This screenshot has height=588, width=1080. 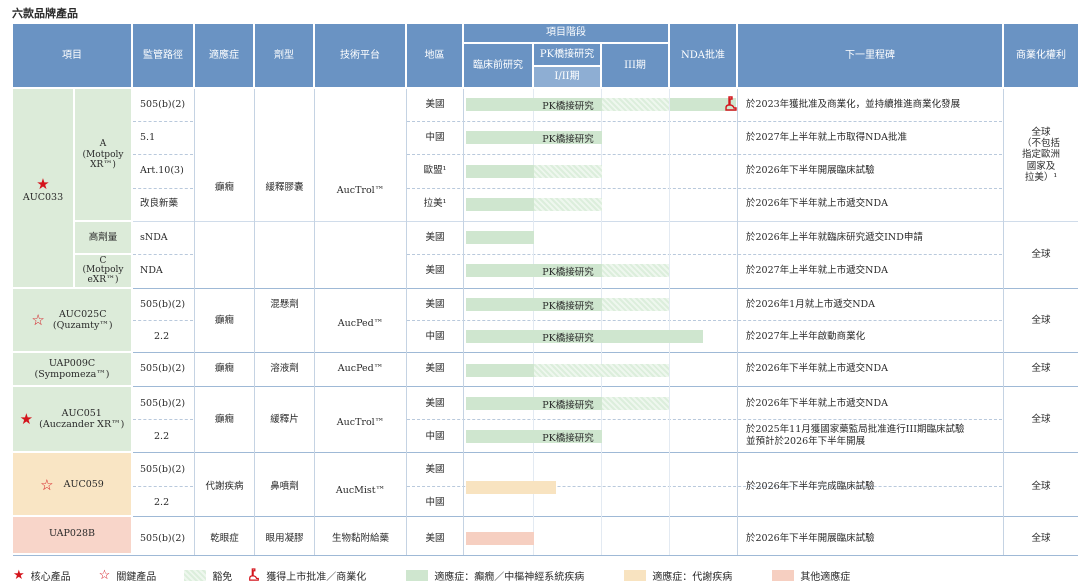 I want to click on reg-cell: sNDA, so click(x=154, y=238).